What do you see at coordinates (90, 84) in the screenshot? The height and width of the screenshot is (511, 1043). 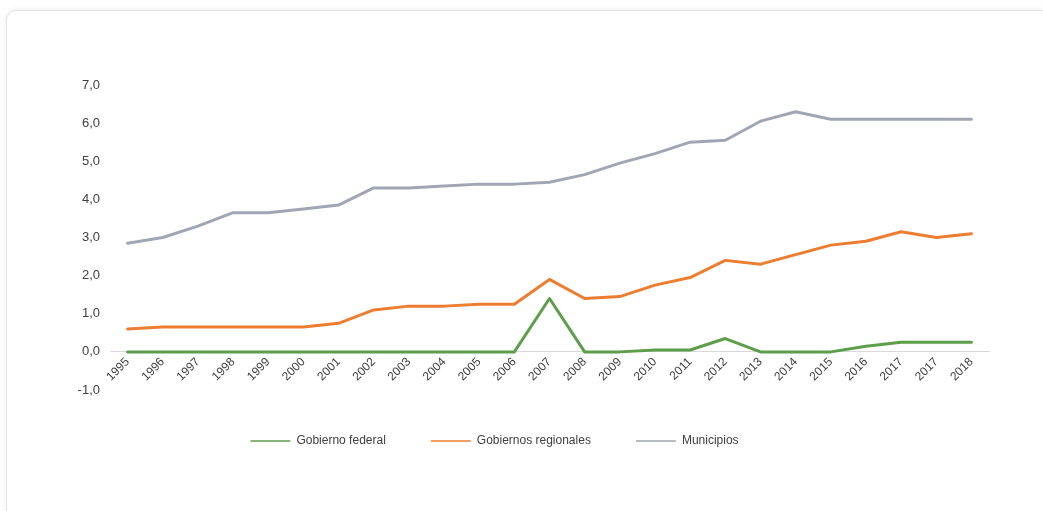 I see `y-tick-label: 7,0` at bounding box center [90, 84].